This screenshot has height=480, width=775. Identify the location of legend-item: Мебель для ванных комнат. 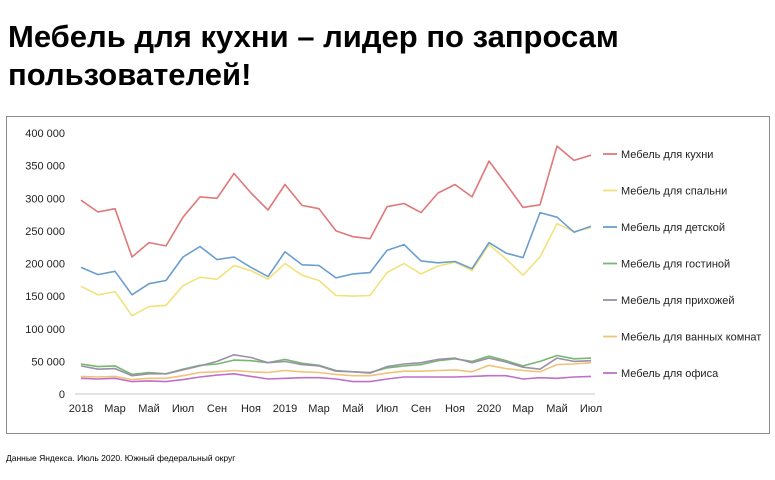
(682, 338).